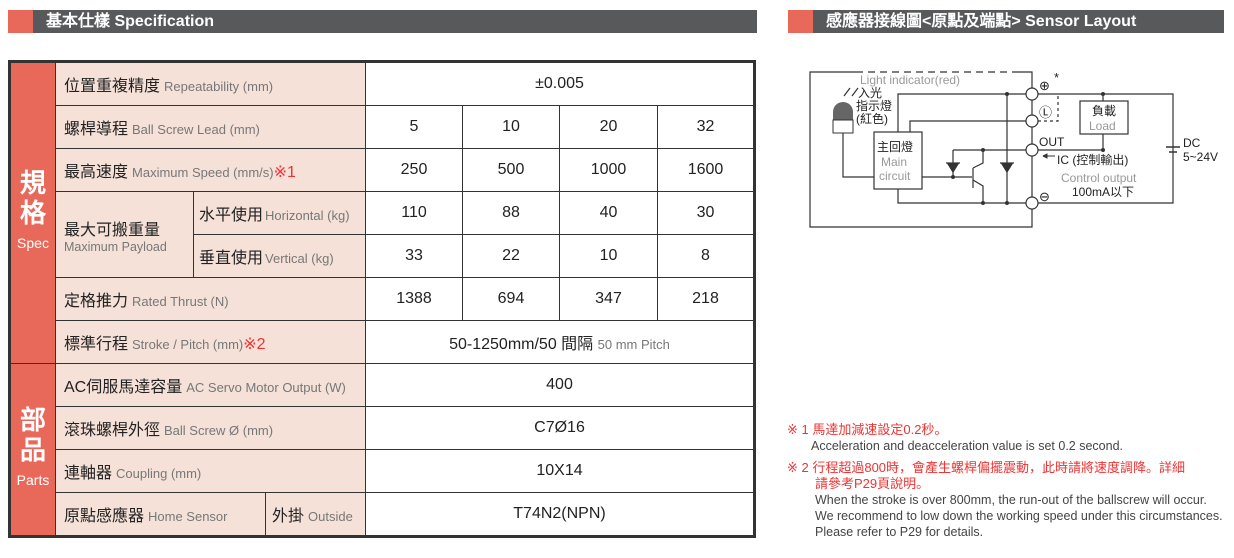 This screenshot has height=558, width=1234. I want to click on label-payload: 最大可搬重量 Maximum Payload, so click(124, 234).